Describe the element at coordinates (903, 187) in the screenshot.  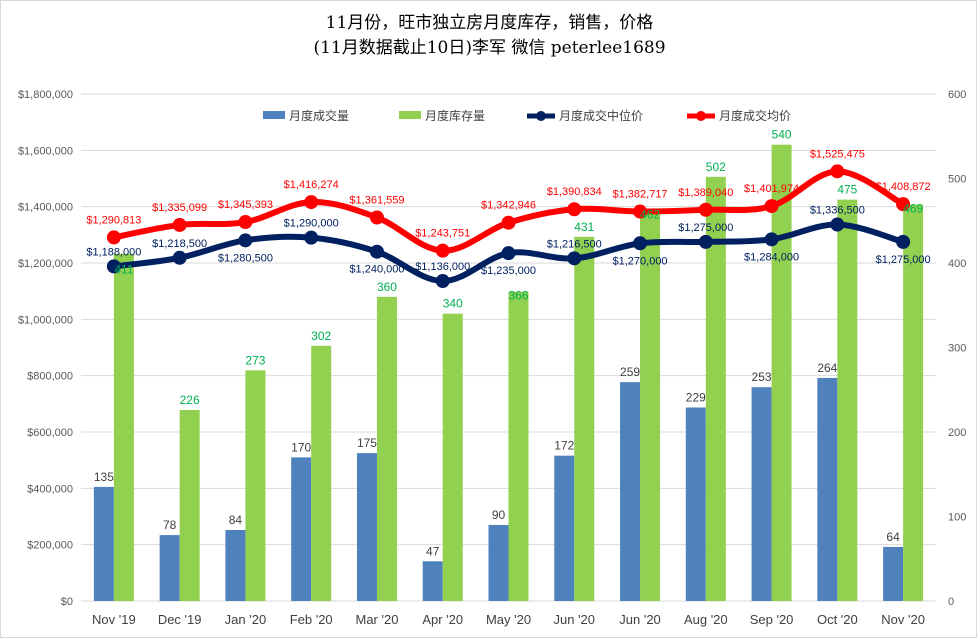
I see `average-price-data-label: $1,408,872` at that location.